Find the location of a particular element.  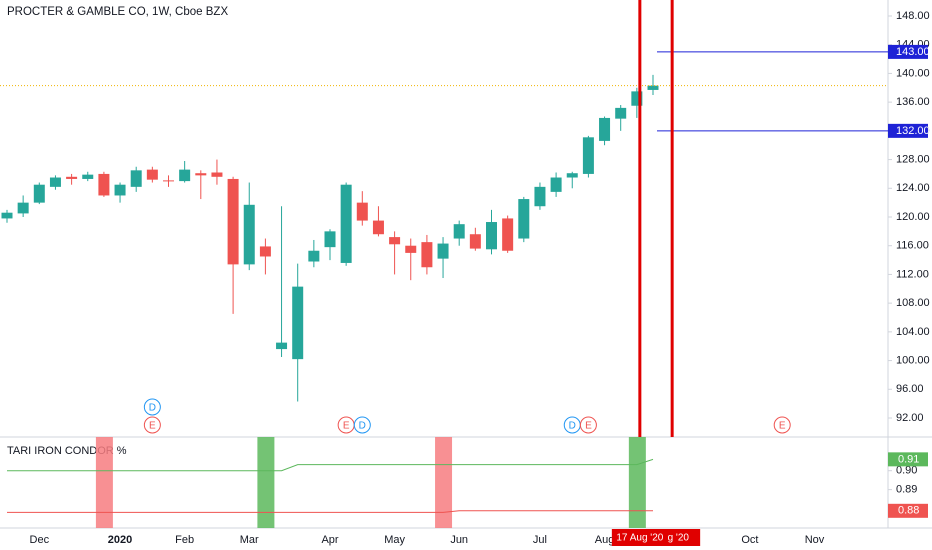

x-tick-label: Feb is located at coordinates (184, 540).